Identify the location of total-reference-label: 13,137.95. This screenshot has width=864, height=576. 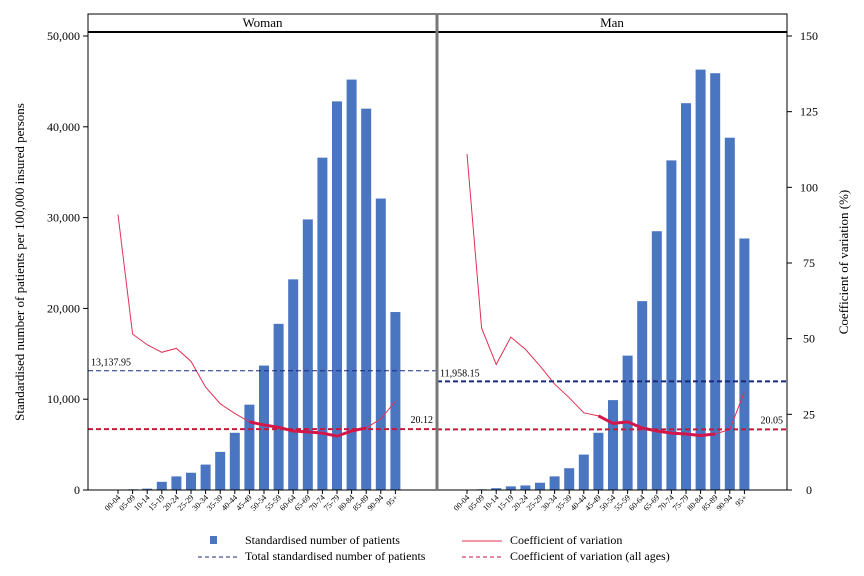
(111, 363).